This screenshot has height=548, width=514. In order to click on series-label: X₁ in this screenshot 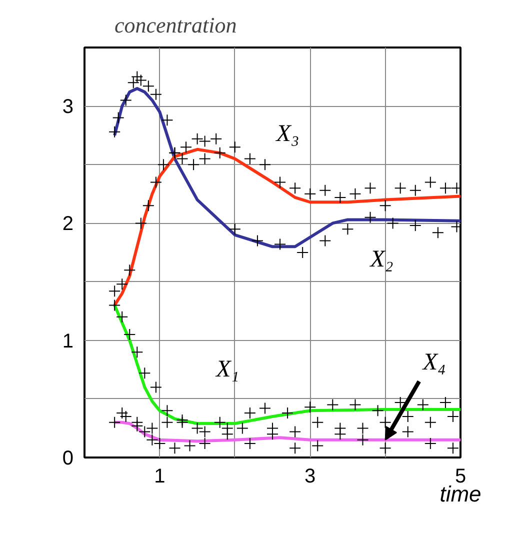, I will do `click(227, 369)`.